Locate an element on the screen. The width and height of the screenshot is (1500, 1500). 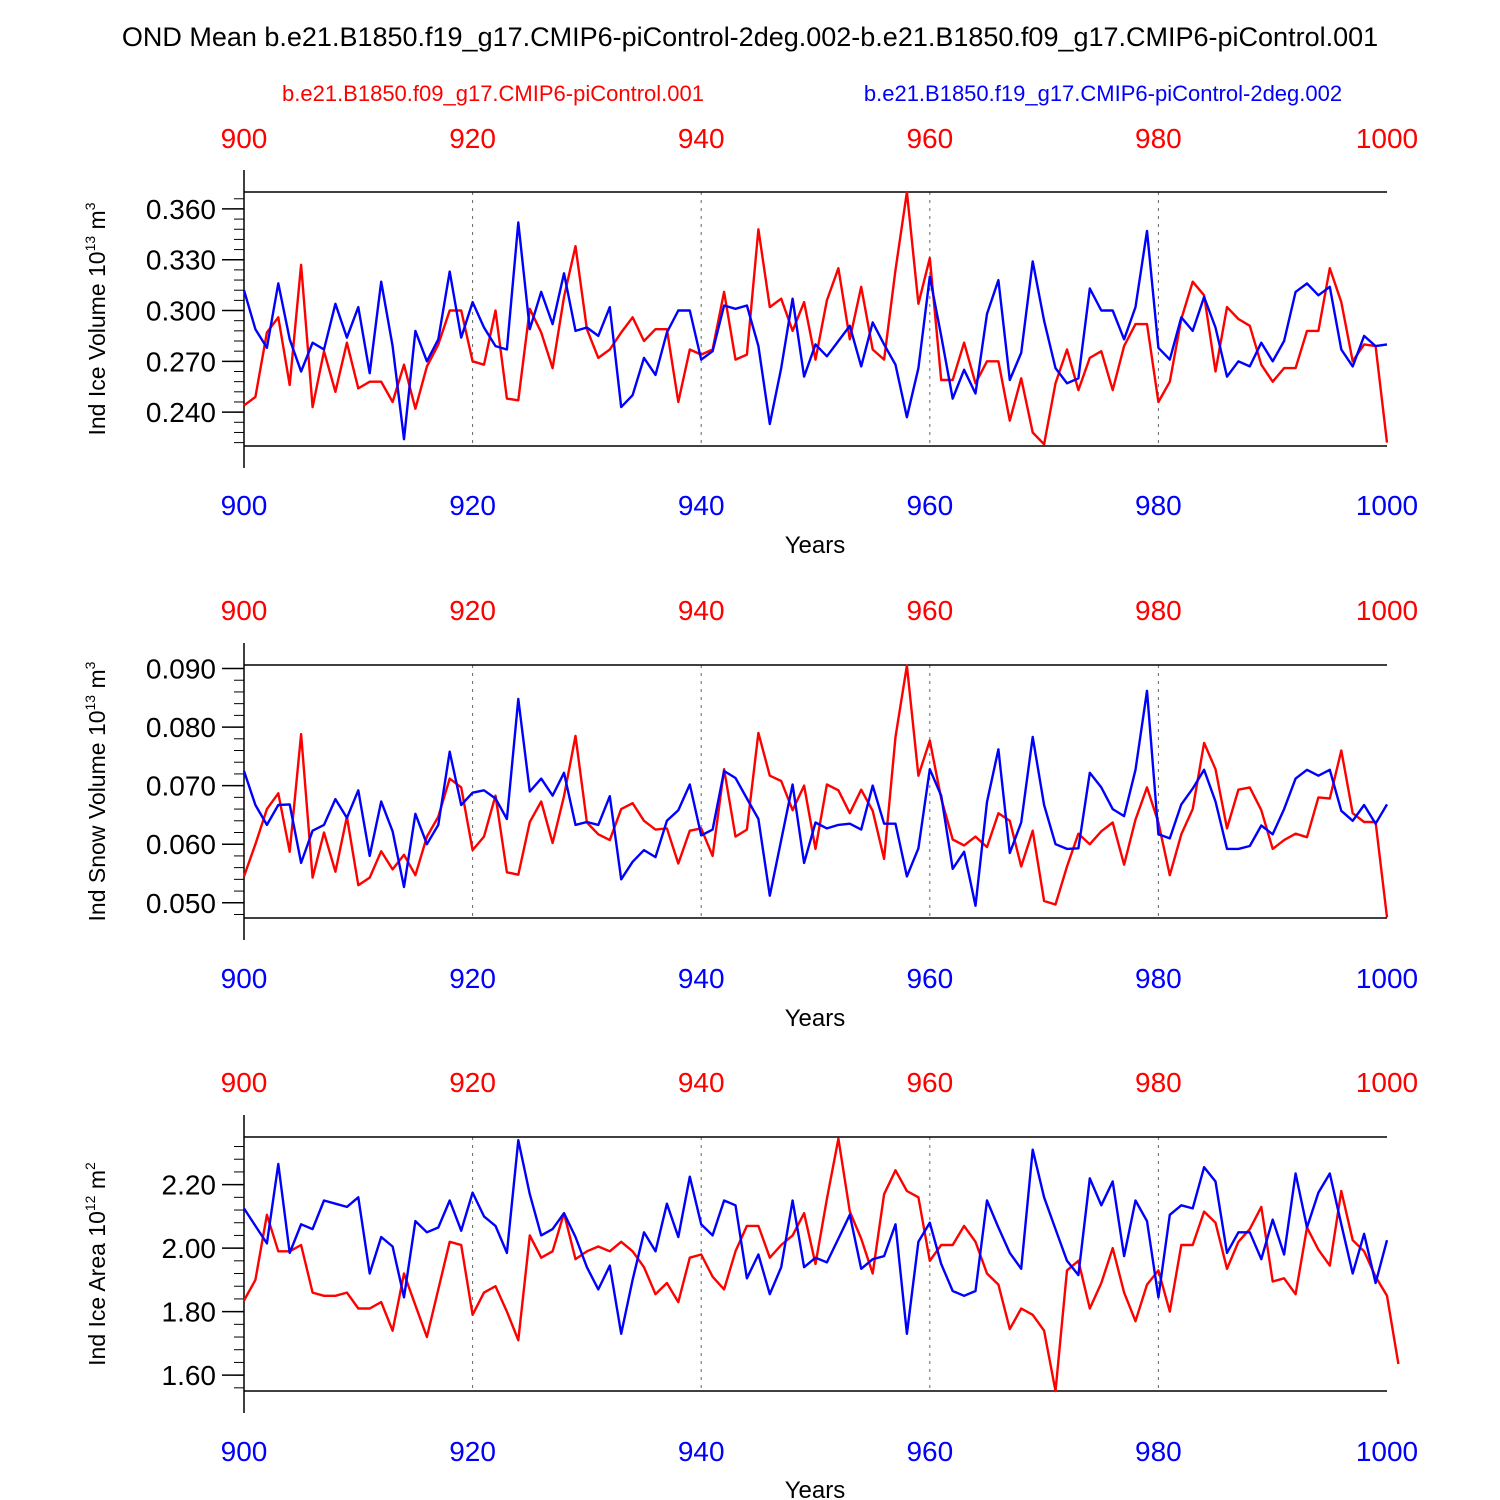
y-axis-label: Ind Ice Volume 1013 m3 is located at coordinates (96, 318).